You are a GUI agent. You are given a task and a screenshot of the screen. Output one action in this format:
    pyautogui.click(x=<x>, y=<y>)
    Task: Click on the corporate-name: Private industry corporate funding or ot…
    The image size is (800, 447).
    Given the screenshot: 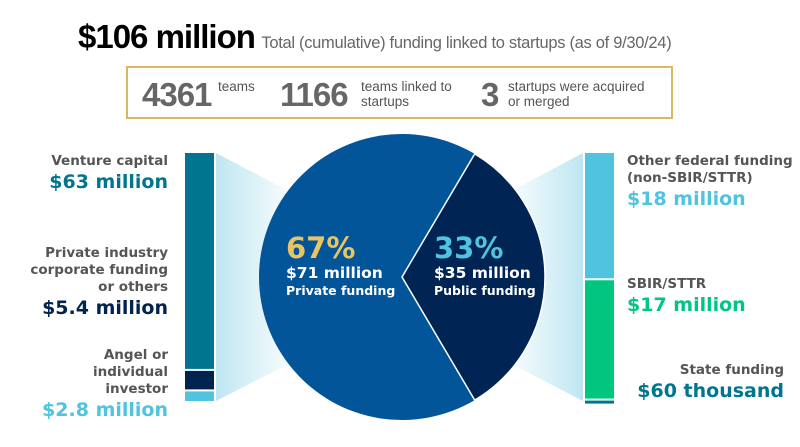 What is the action you would take?
    pyautogui.click(x=99, y=270)
    